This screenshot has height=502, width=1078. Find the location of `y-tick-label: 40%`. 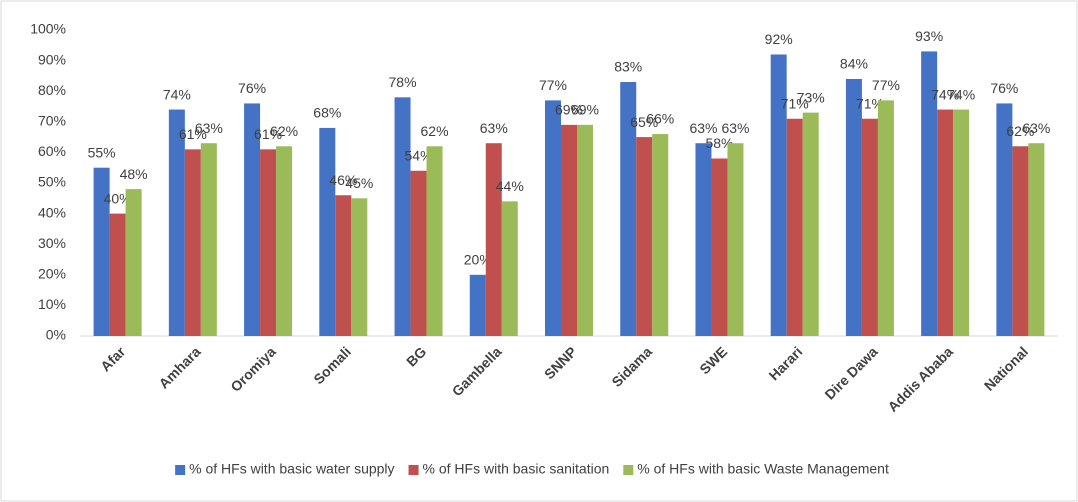

y-tick-label: 40% is located at coordinates (52, 212).